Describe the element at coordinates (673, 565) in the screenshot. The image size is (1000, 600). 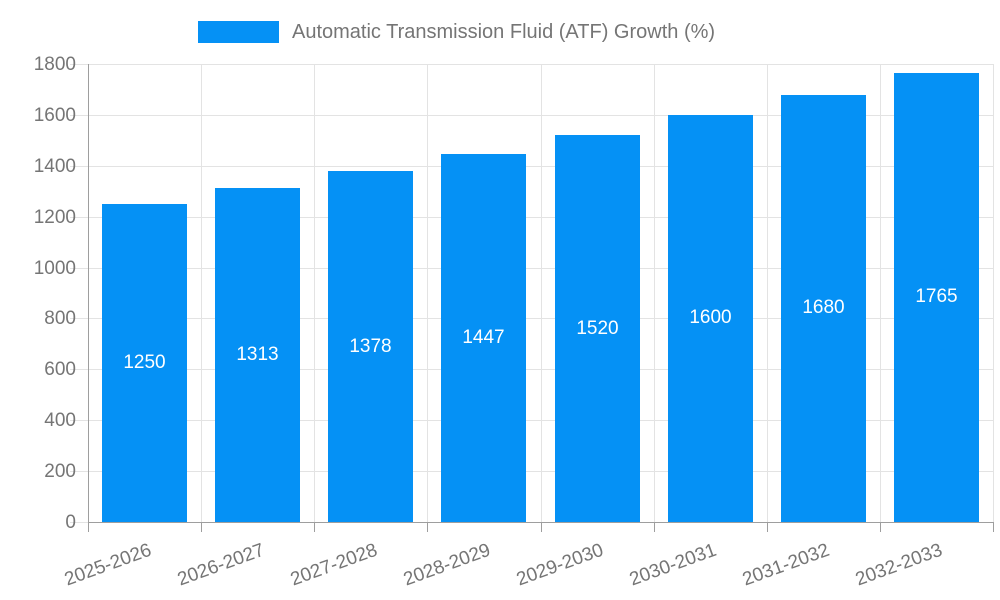
I see `x-tick-label: 2030-2031` at that location.